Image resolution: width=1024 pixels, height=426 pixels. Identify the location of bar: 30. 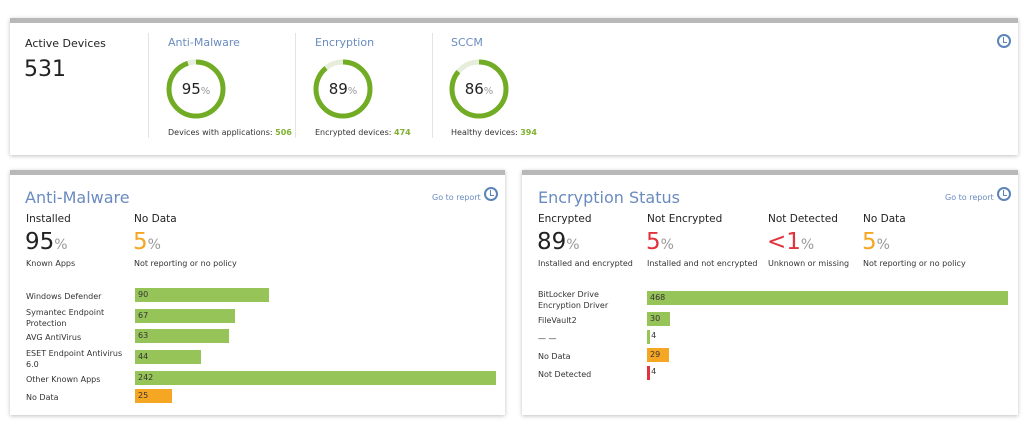
(659, 319).